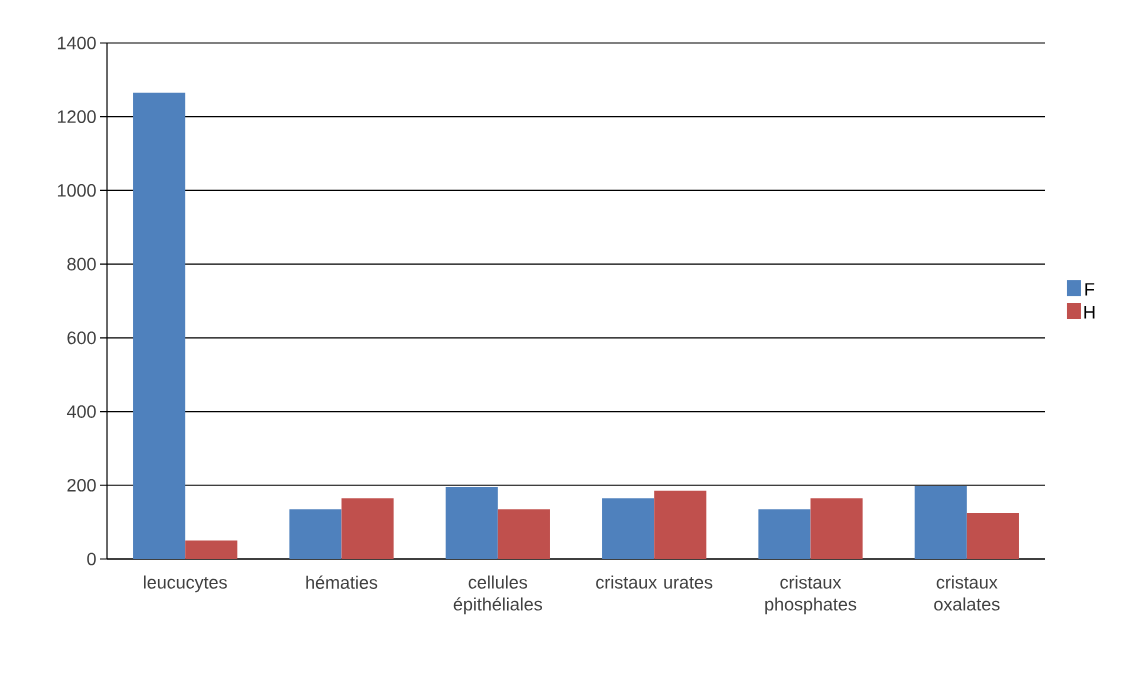 Image resolution: width=1121 pixels, height=679 pixels. Describe the element at coordinates (81, 264) in the screenshot. I see `y-tick-label: 800` at that location.